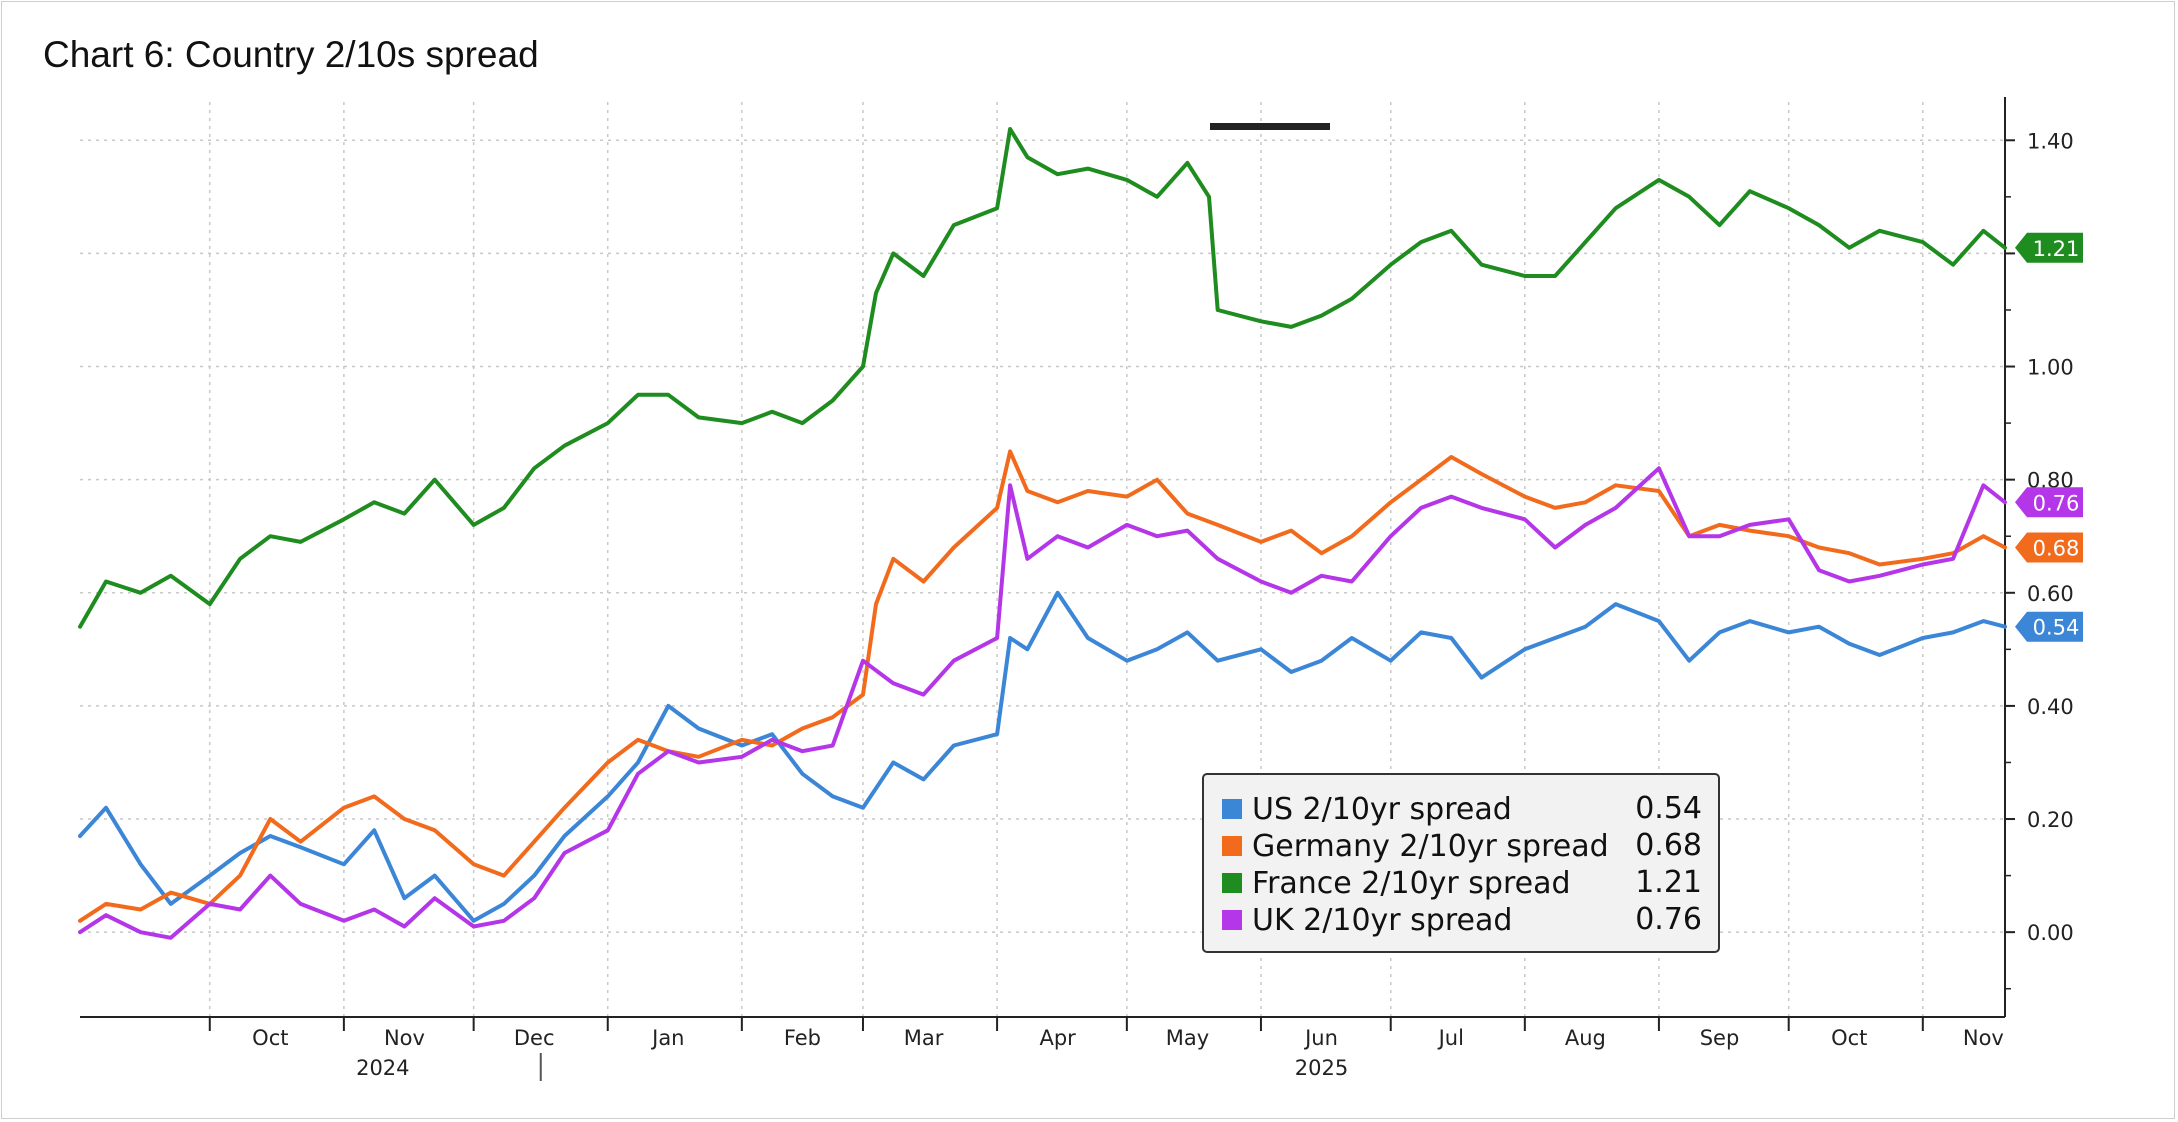 This screenshot has width=2178, height=1122. Describe the element at coordinates (2050, 707) in the screenshot. I see `y-tick-label: 0.40` at that location.